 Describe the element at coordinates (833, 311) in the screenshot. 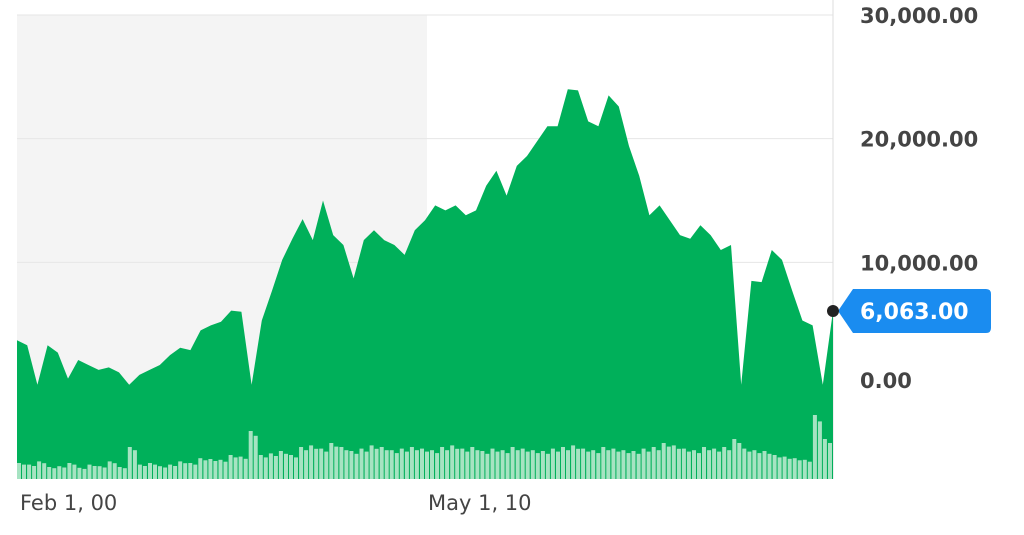

I see `last-value-dot` at that location.